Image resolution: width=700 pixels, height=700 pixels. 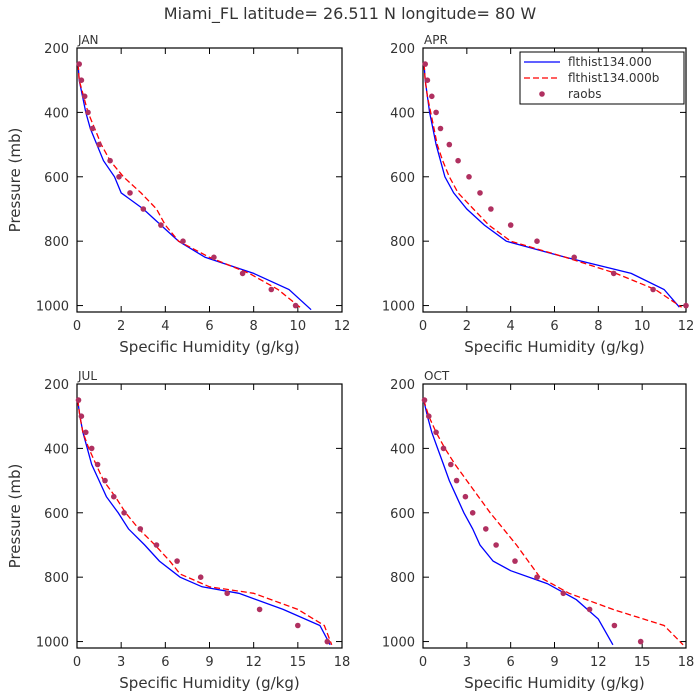 I want to click on legend-label: flthist134.000, so click(x=610, y=62).